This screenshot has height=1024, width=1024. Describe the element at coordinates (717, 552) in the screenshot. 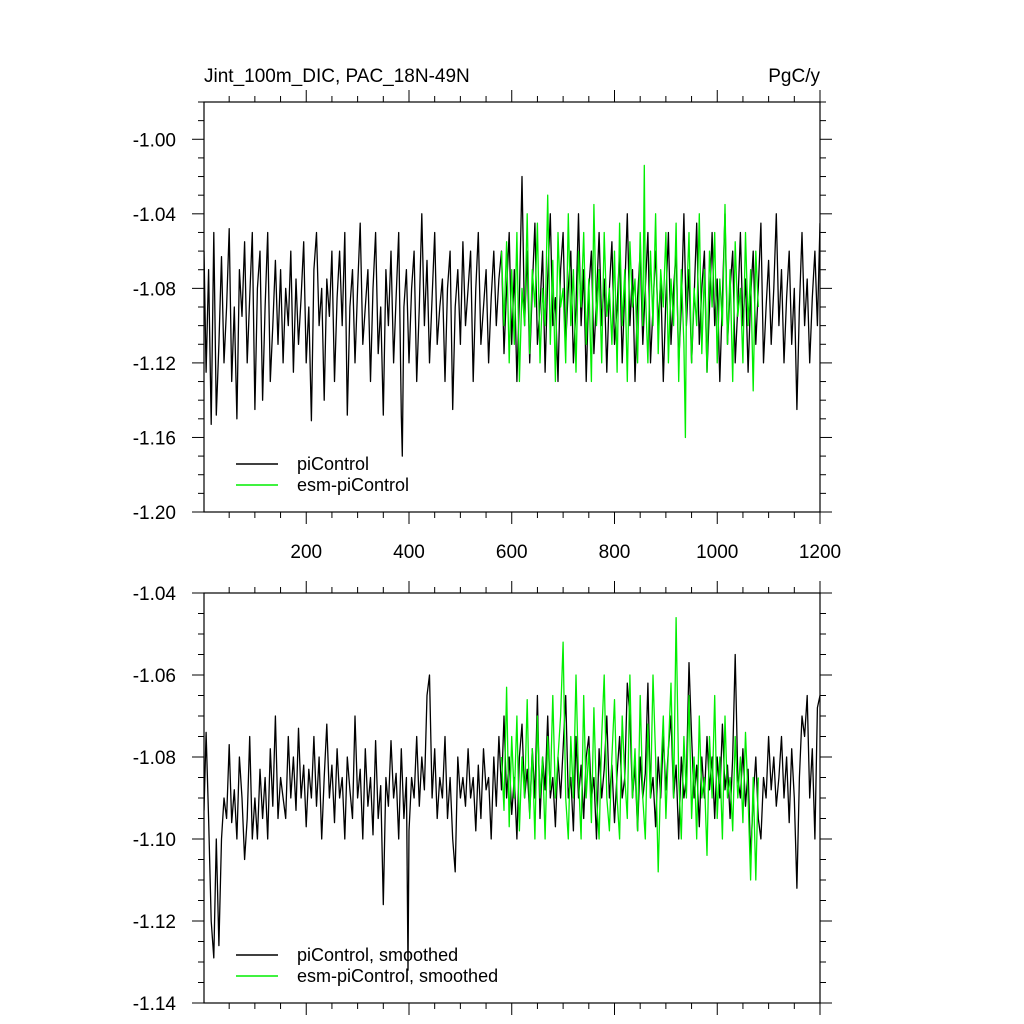

I see `x-tick-label: 1000` at that location.